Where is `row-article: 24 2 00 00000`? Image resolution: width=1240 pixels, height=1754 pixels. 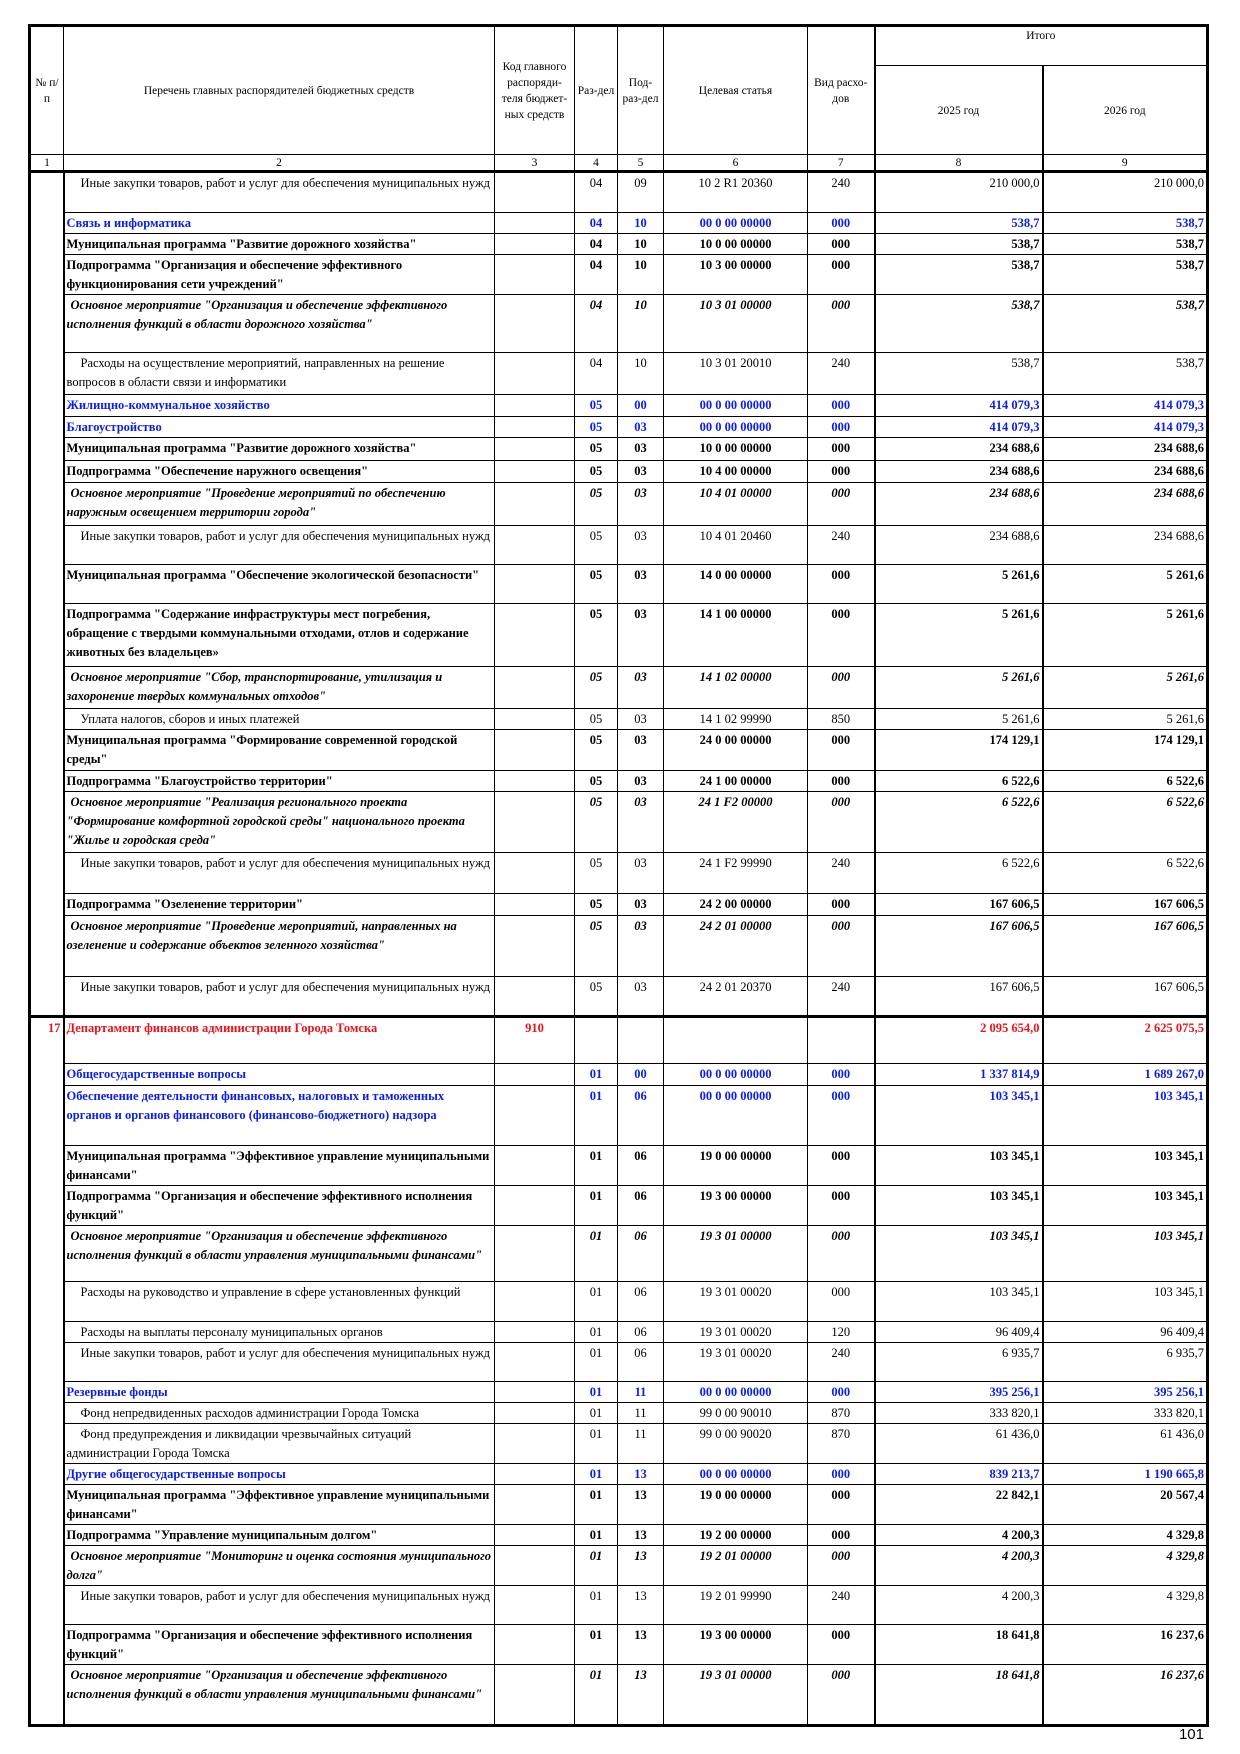 row-article: 24 2 00 00000 is located at coordinates (735, 904).